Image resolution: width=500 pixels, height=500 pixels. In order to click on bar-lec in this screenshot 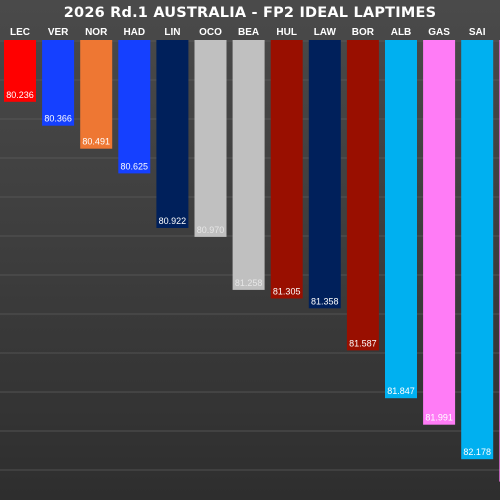, I will do `click(20, 71)`.